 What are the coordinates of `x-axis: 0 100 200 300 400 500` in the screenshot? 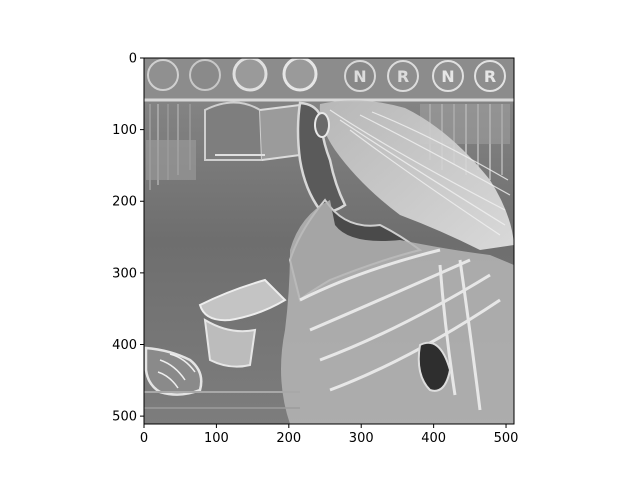 It's located at (329, 435).